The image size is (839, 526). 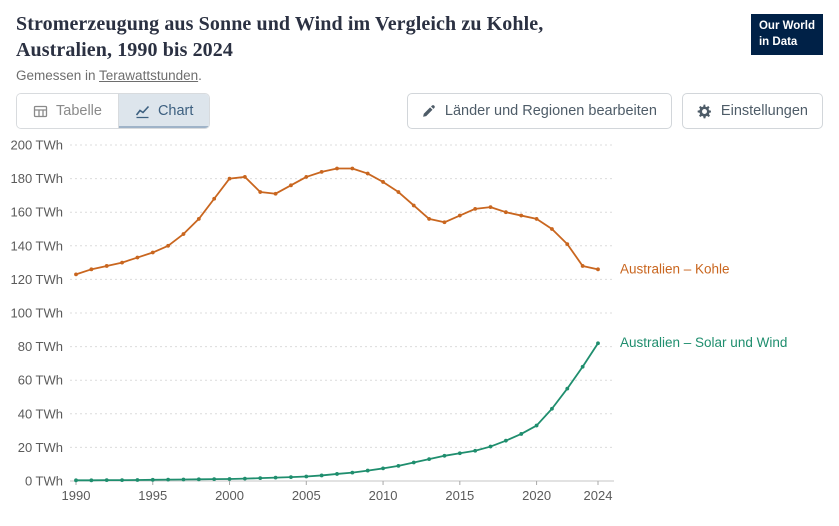 I want to click on y-axis-tick-label: 60 TWh, so click(x=40, y=380).